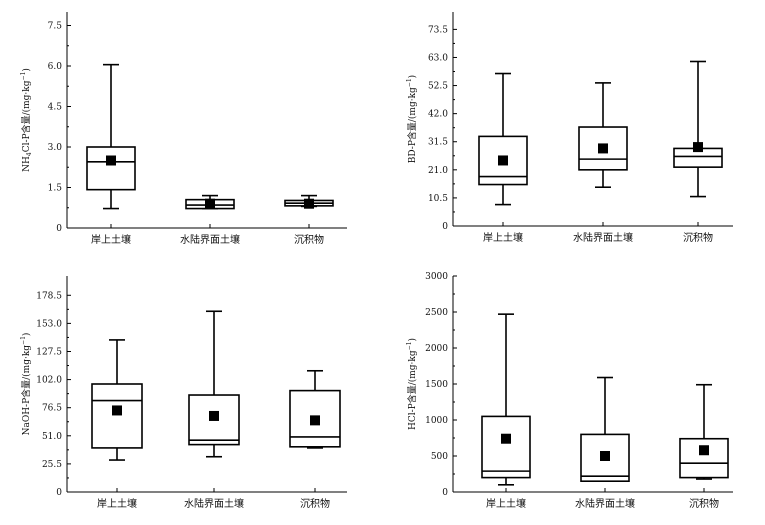 This screenshot has width=765, height=525. I want to click on y-tick-label: 1000, so click(436, 421).